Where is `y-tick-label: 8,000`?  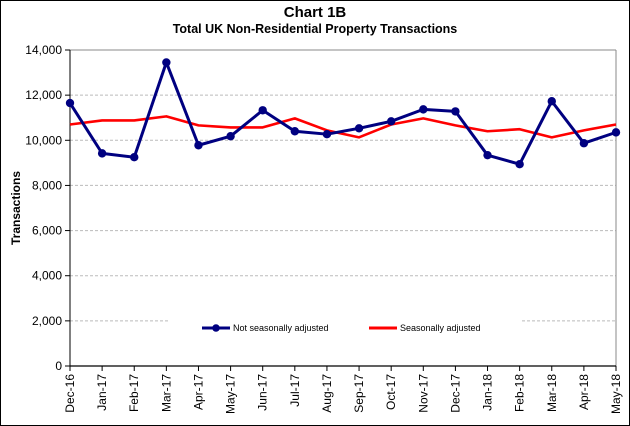 y-tick-label: 8,000 is located at coordinates (47, 185).